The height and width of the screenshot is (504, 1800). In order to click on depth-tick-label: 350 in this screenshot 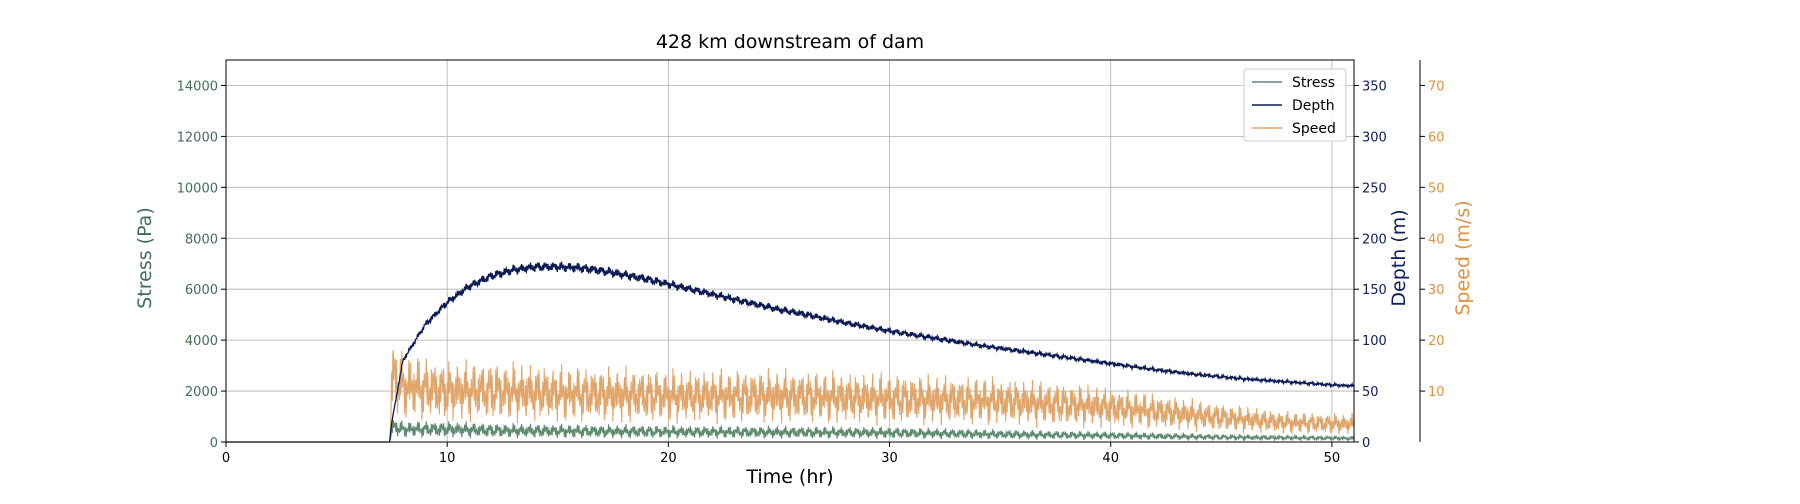, I will do `click(1374, 86)`.